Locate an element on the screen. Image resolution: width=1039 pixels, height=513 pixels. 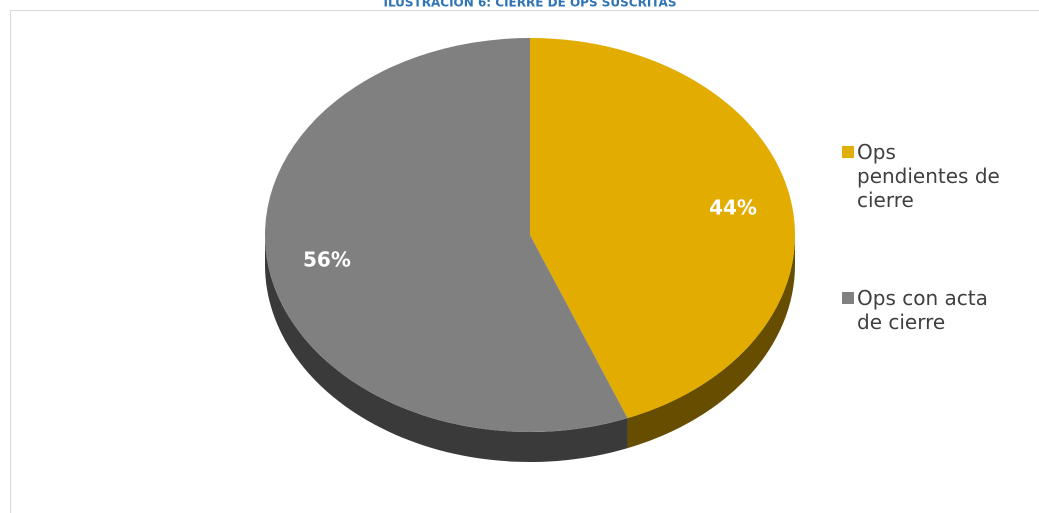
data-label: 44% is located at coordinates (733, 208).